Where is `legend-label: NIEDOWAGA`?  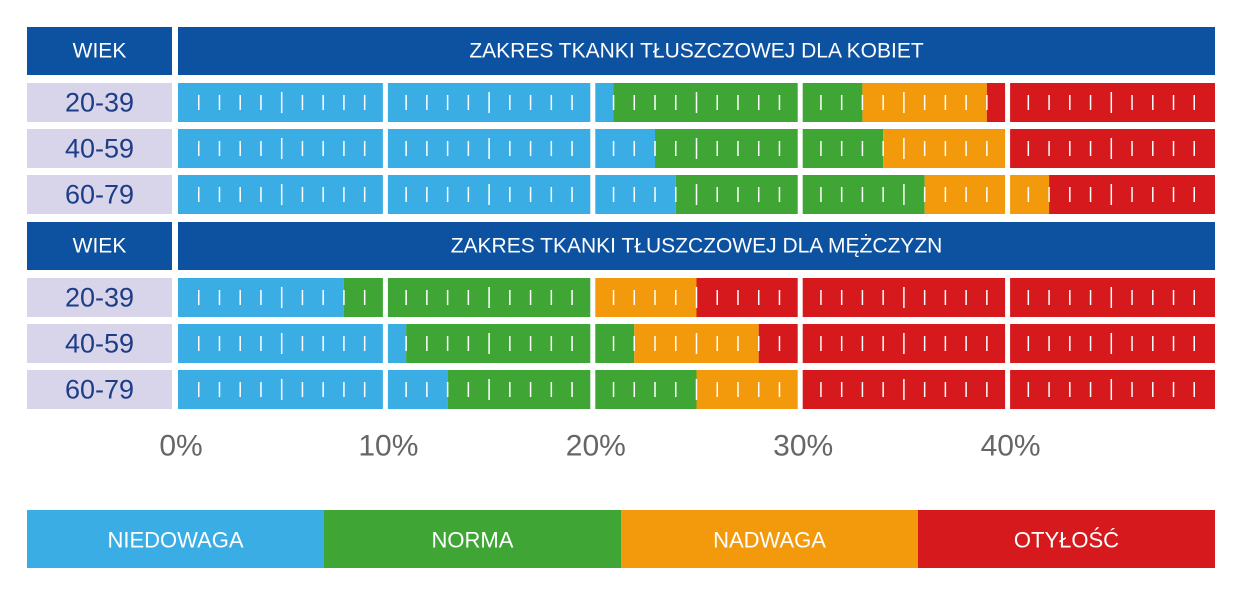 legend-label: NIEDOWAGA is located at coordinates (175, 540).